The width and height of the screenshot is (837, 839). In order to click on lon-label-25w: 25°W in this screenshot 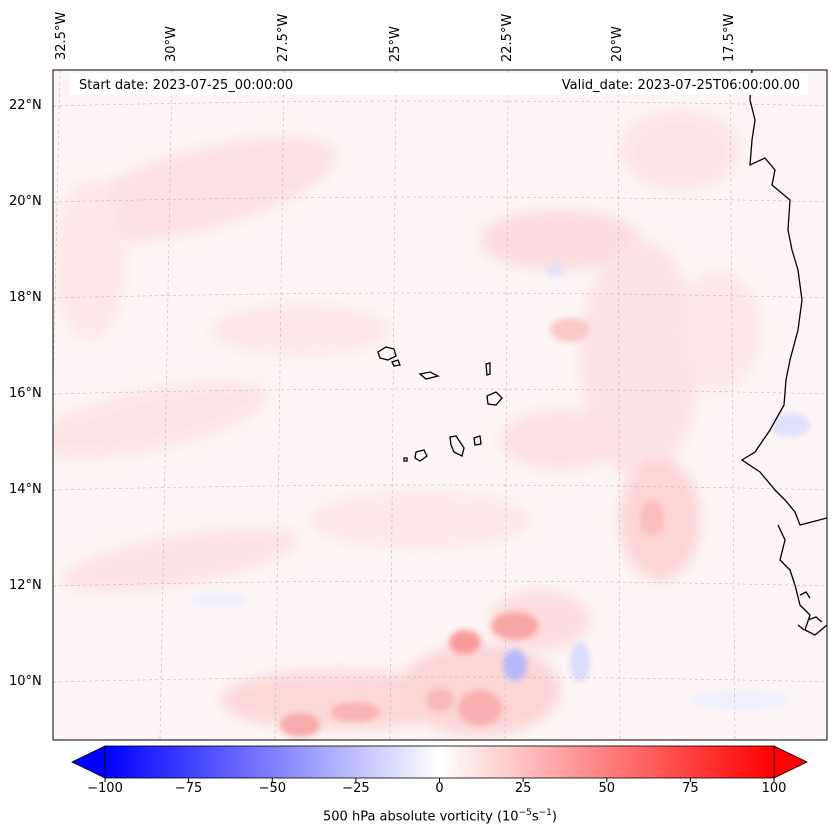, I will do `click(395, 44)`.